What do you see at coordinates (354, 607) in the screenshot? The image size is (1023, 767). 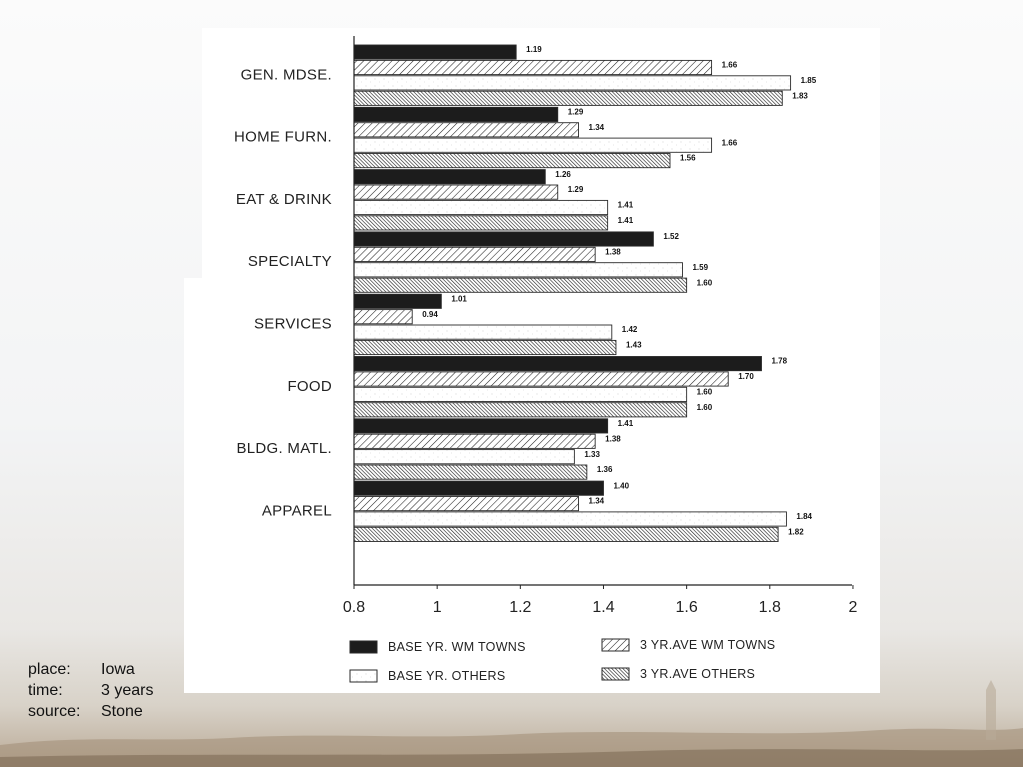 I see `x-tick-label-0-8: 0.8` at bounding box center [354, 607].